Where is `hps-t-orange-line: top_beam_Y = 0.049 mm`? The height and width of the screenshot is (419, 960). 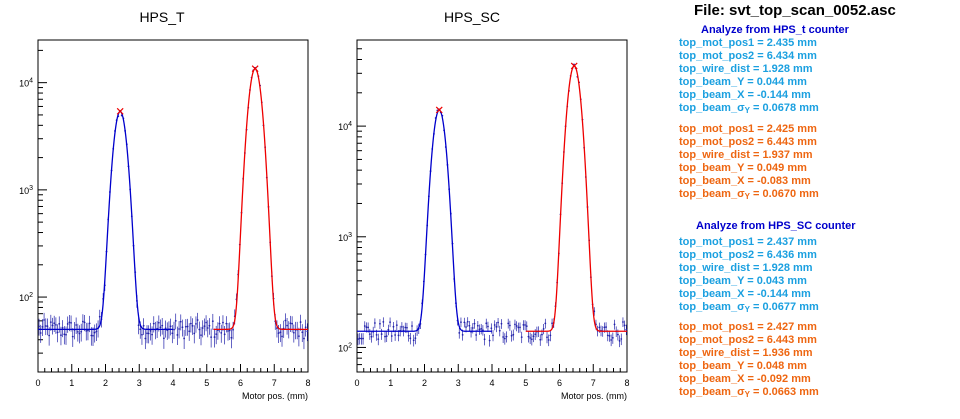
hps-t-orange-line: top_beam_Y = 0.049 mm is located at coordinates (743, 168).